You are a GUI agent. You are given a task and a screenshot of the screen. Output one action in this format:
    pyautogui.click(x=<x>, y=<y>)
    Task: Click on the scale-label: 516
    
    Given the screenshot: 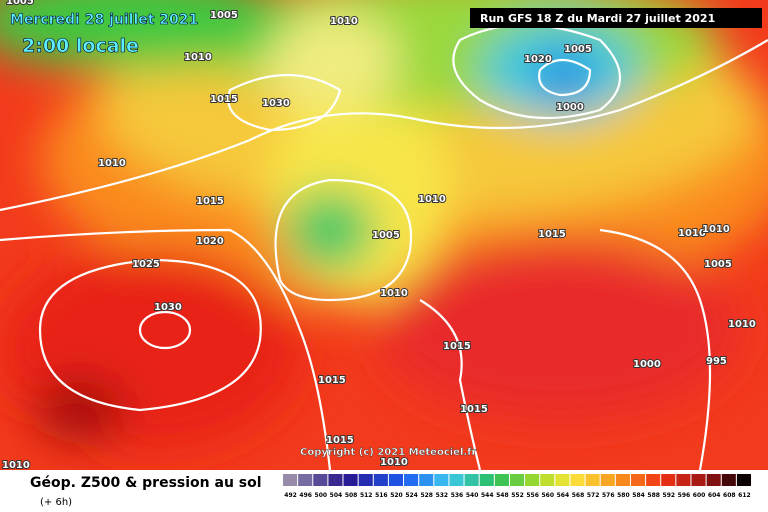 What is the action you would take?
    pyautogui.click(x=381, y=495)
    